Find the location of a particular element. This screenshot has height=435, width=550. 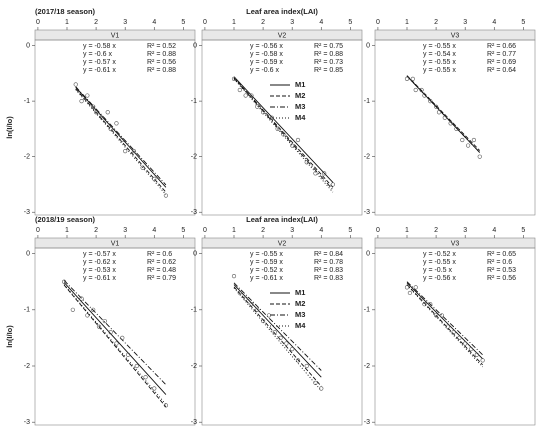

r-squared: R² = 0.78 is located at coordinates (328, 262).